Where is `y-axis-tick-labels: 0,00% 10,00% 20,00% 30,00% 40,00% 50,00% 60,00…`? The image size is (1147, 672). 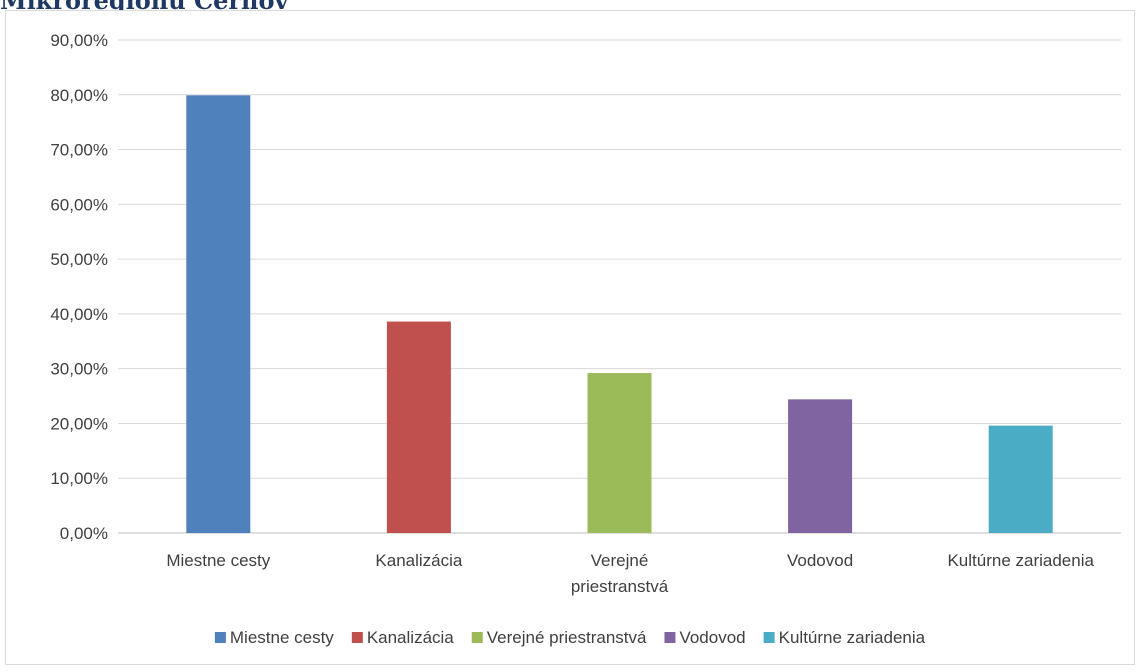
y-axis-tick-labels: 0,00% 10,00% 20,00% 30,00% 40,00% 50,00% 60,00… is located at coordinates (79, 287).